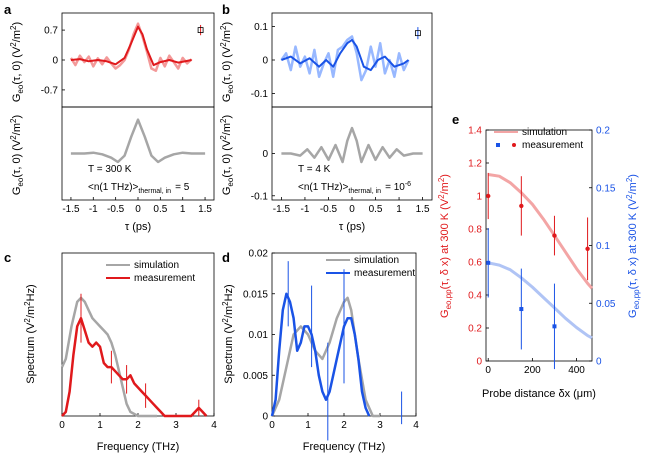 The height and width of the screenshot is (465, 654). What do you see at coordinates (160, 209) in the screenshot?
I see `panel-a-x-tick-label: 0.5` at bounding box center [160, 209].